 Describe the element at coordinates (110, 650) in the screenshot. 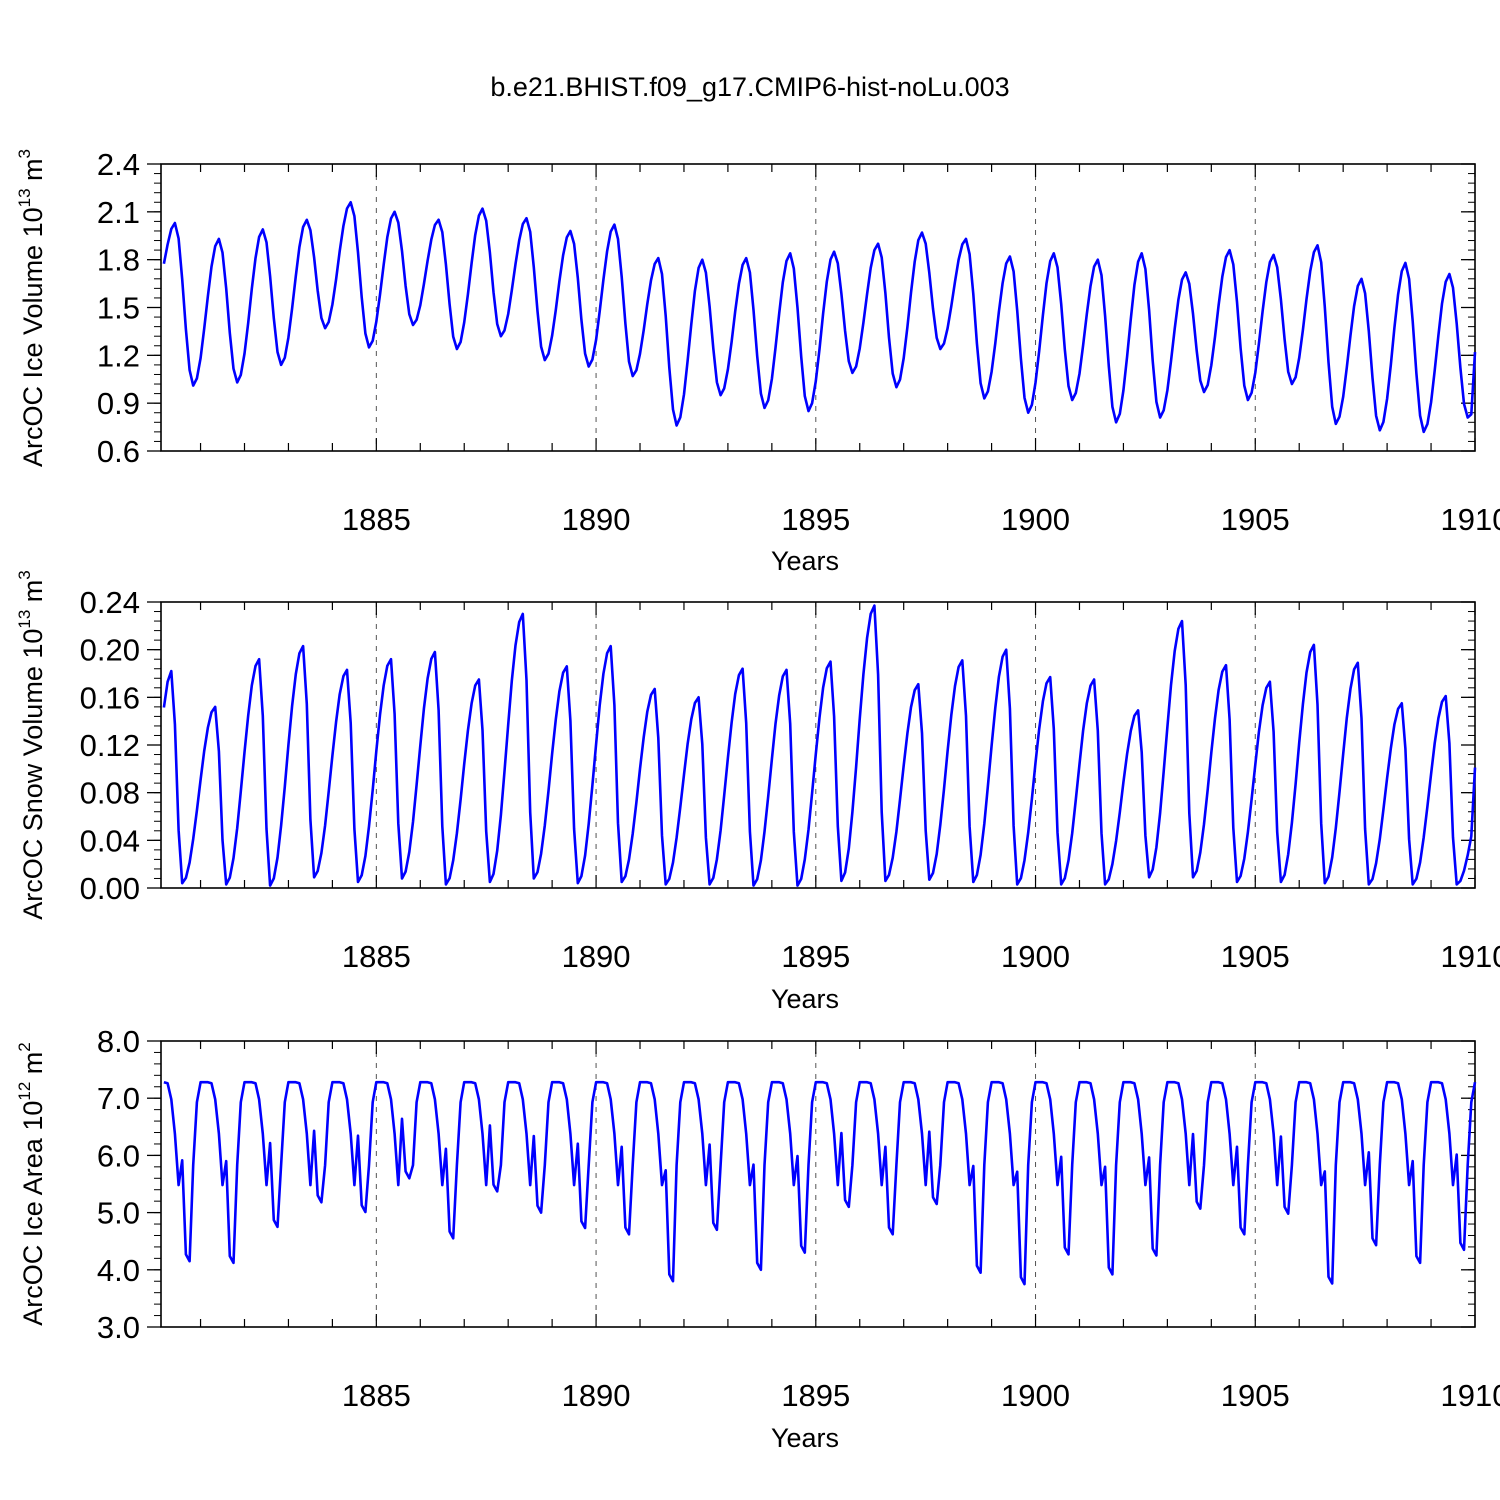

I see `snow-volume-y-tick-label: 0.20` at that location.